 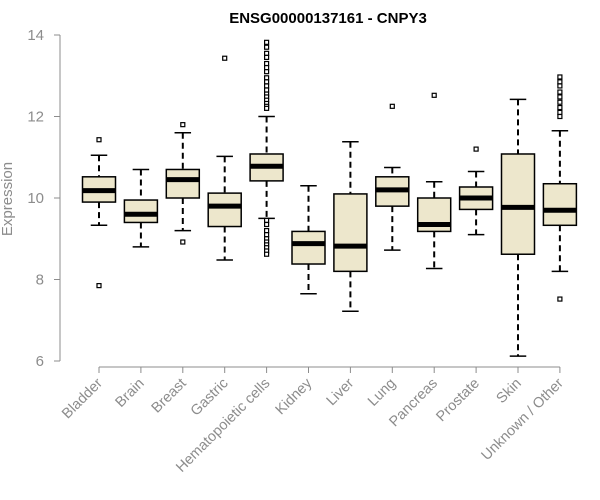 What do you see at coordinates (8, 199) in the screenshot?
I see `y-axis-label: Expression` at bounding box center [8, 199].